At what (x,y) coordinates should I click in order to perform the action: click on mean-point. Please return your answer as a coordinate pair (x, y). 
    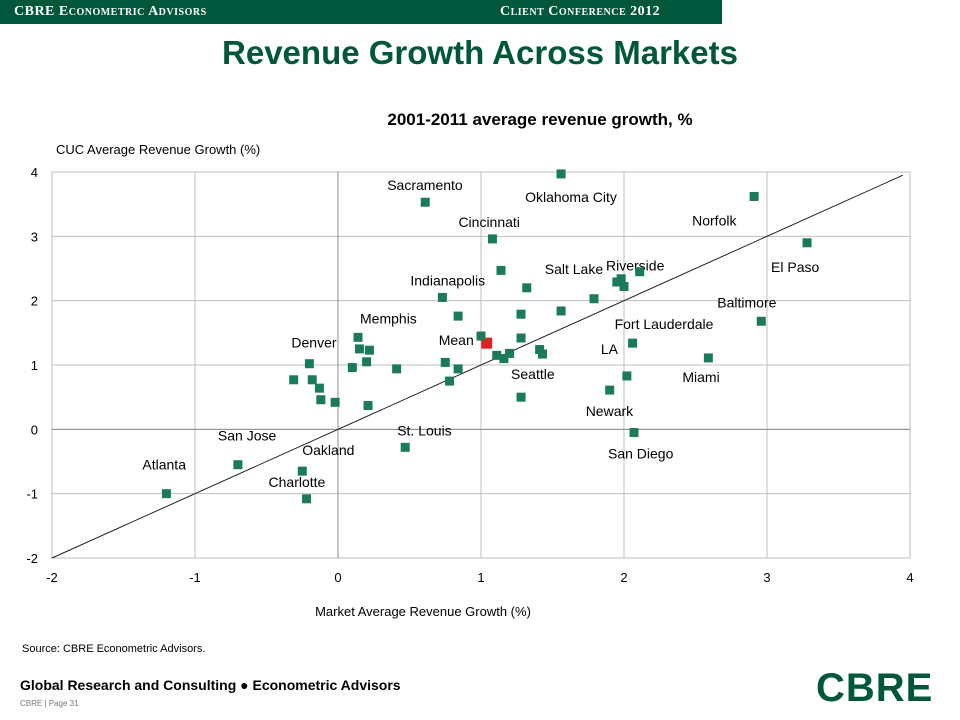
    Looking at the image, I should click on (487, 343).